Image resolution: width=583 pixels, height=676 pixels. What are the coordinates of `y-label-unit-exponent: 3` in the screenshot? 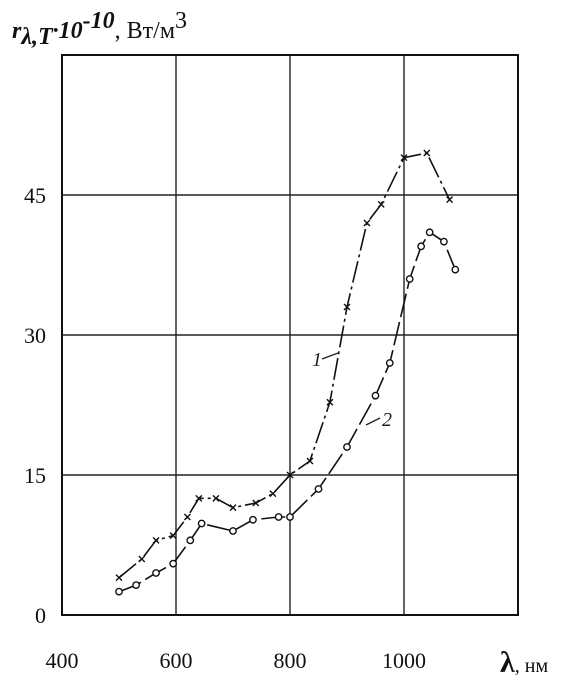 It's located at (181, 21).